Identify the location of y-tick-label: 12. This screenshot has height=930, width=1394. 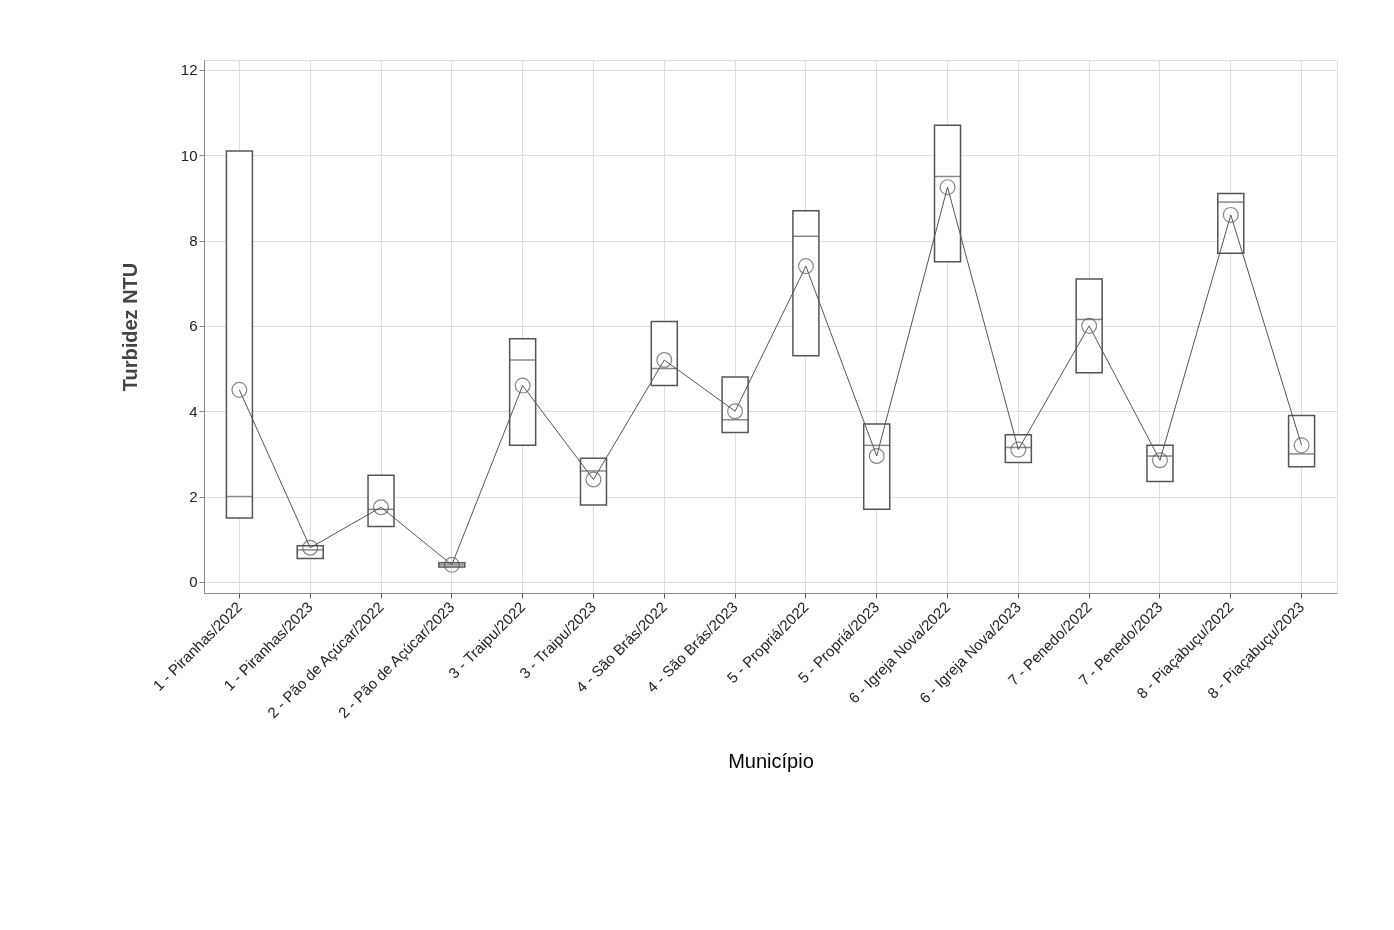
(189, 70).